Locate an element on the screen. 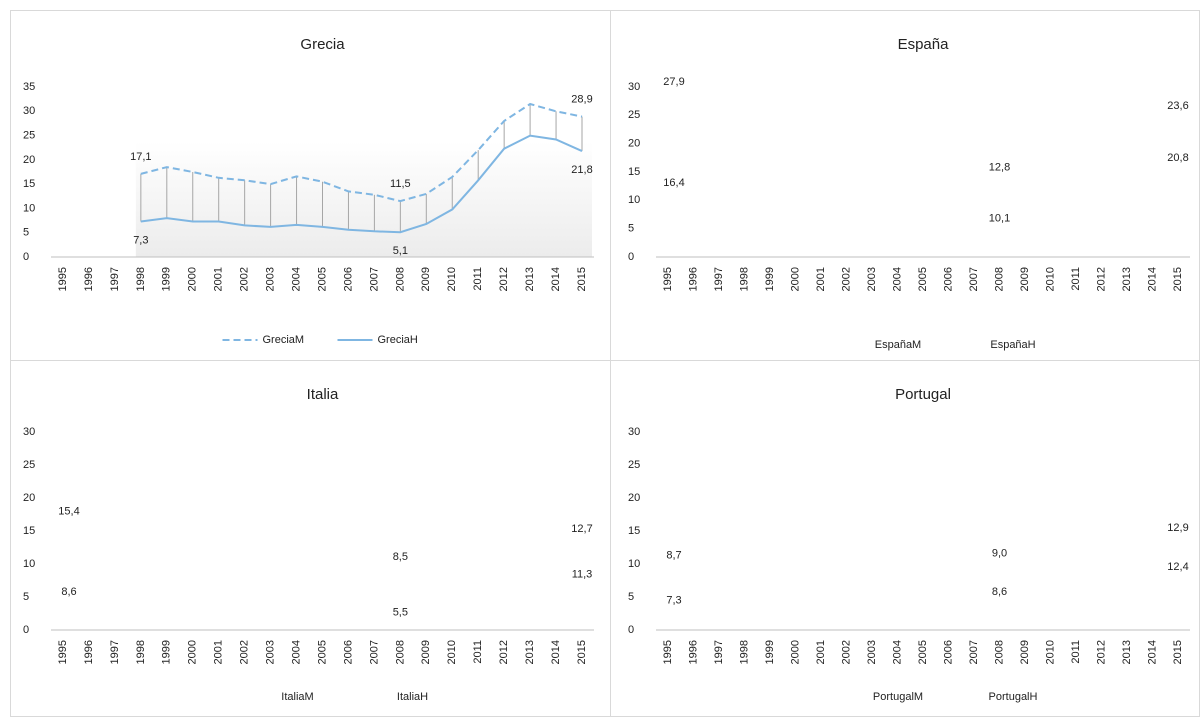 Image resolution: width=1201 pixels, height=717 pixels. data-label: 16,4 is located at coordinates (673, 183).